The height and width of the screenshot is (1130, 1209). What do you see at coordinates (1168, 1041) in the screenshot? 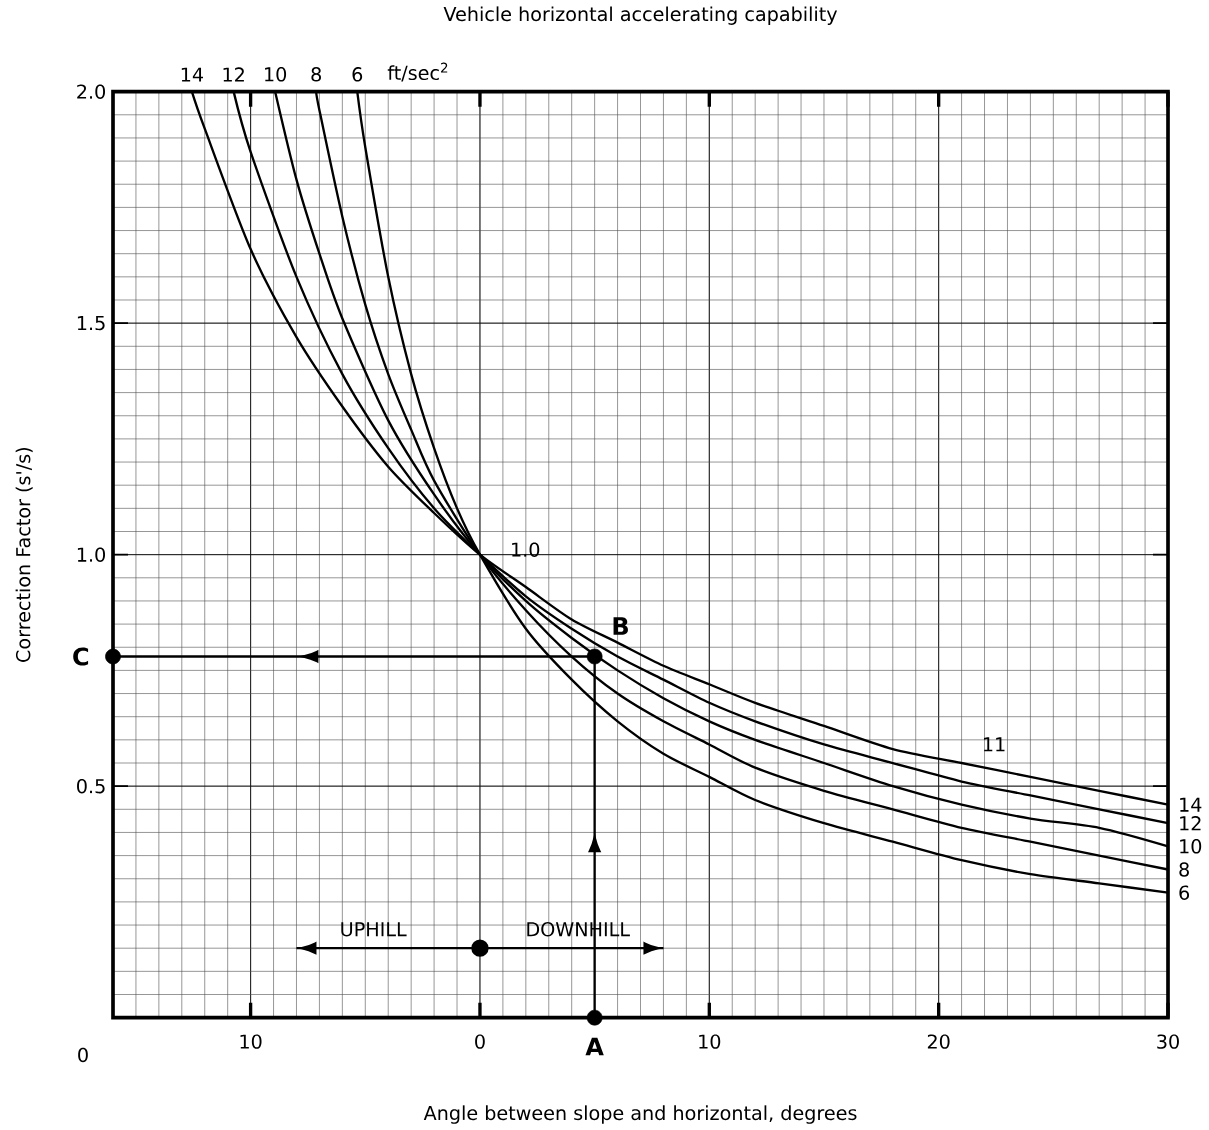
I see `x-tick-label: 30` at bounding box center [1168, 1041].